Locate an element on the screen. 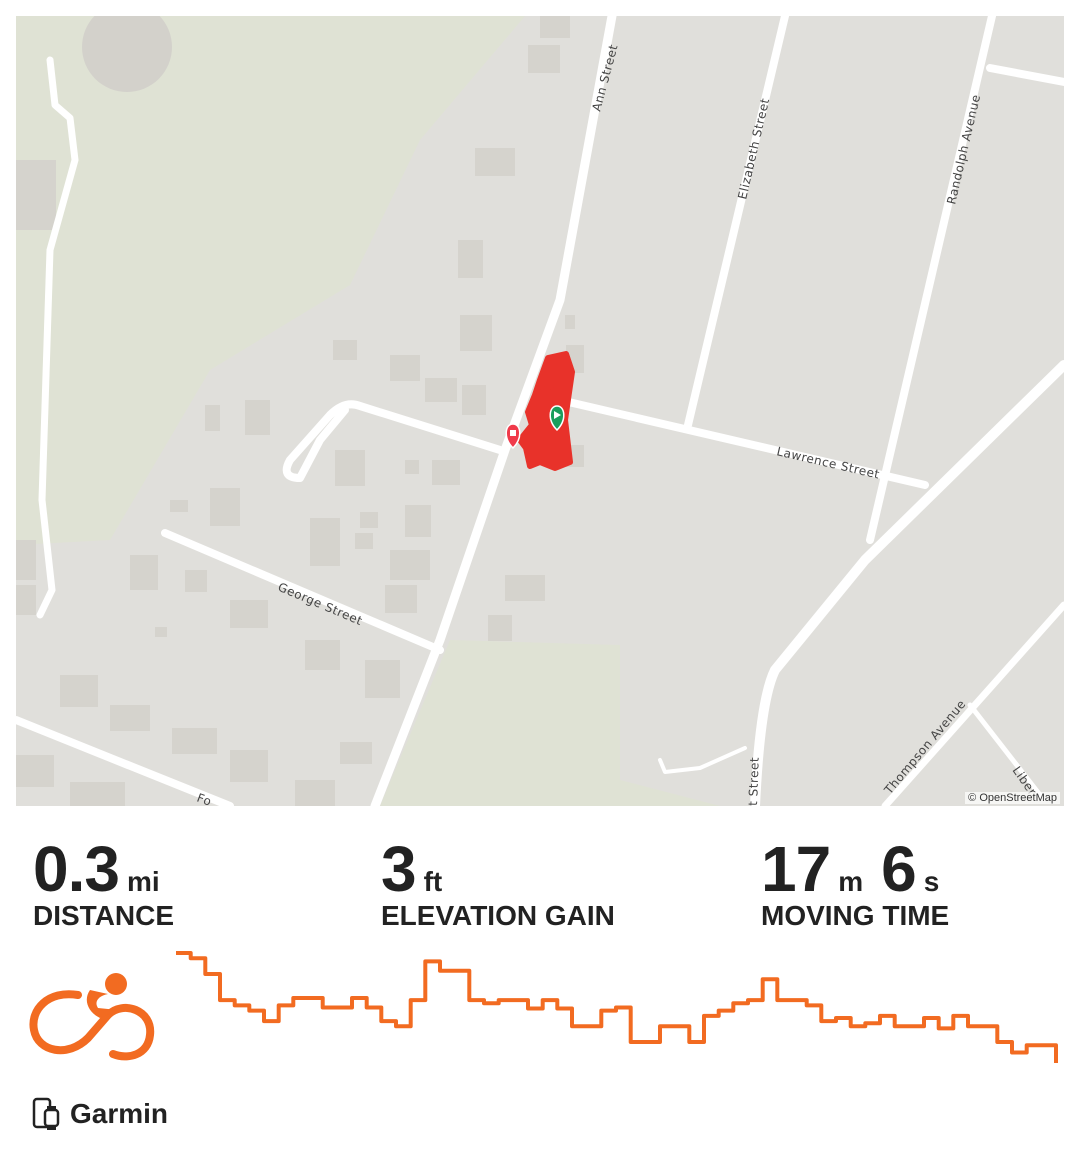 Image resolution: width=1080 pixels, height=1160 pixels. map-attribution: © OpenStreetMap is located at coordinates (1012, 798).